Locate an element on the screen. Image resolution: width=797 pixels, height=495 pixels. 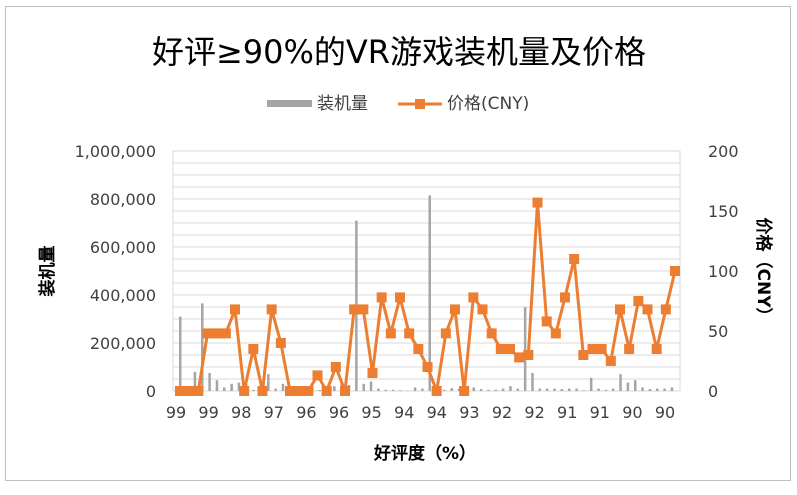
right-axis-ticks: 0 50 100 150 200 is located at coordinates (723, 271).